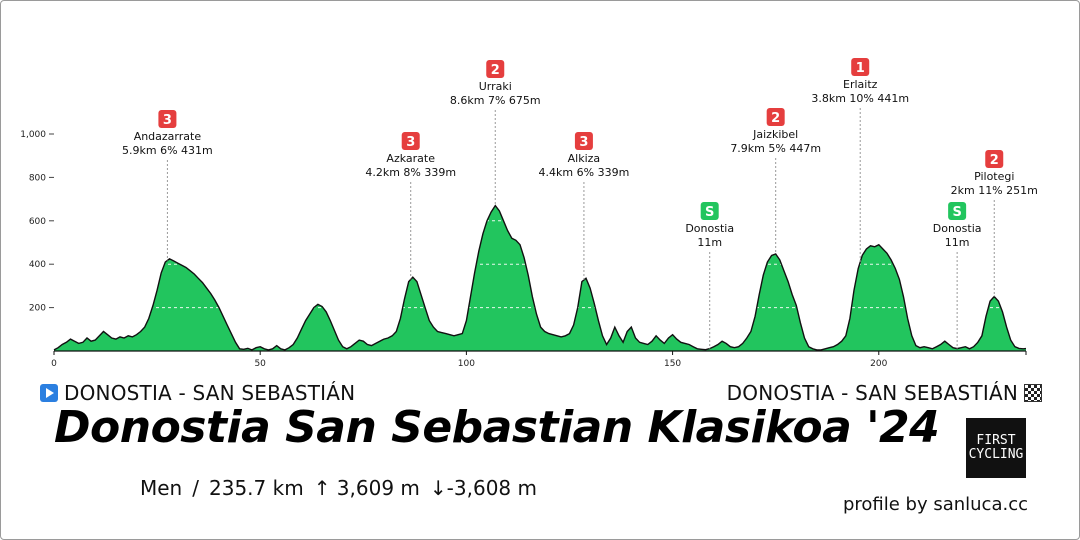  Describe the element at coordinates (775, 134) in the screenshot. I see `climb-name: Jaizkibel` at that location.